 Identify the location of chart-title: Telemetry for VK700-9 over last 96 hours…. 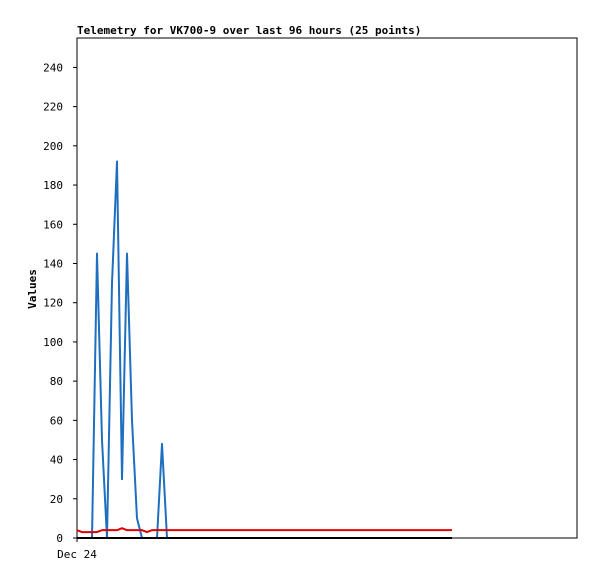
(249, 30).